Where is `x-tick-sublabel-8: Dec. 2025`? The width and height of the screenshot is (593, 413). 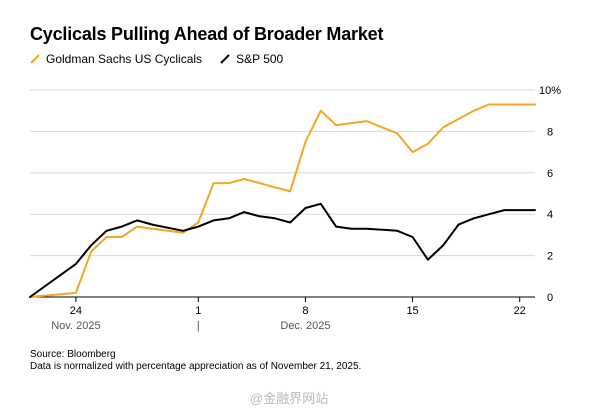 x-tick-sublabel-8: Dec. 2025 is located at coordinates (305, 326).